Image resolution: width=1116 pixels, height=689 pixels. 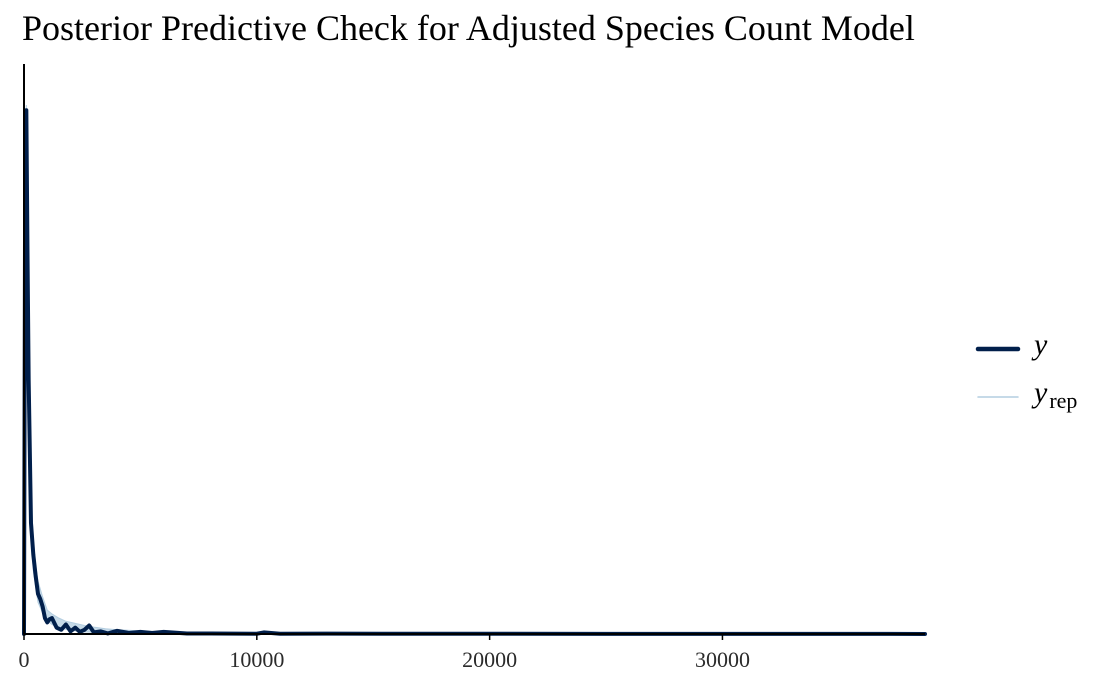 What do you see at coordinates (722, 659) in the screenshot?
I see `x-tick-label: 30000` at bounding box center [722, 659].